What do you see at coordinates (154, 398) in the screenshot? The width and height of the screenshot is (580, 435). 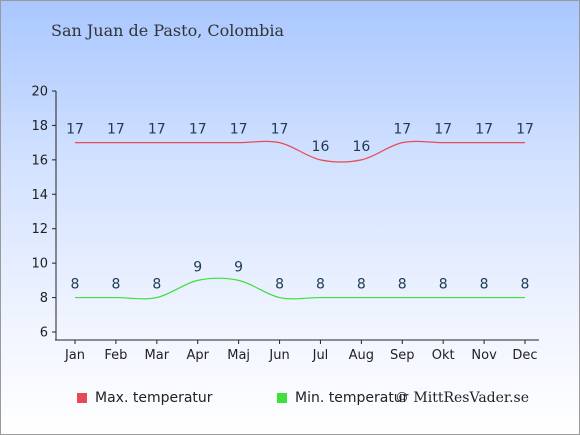 I see `legend-label-max: Max. temperatur` at bounding box center [154, 398].